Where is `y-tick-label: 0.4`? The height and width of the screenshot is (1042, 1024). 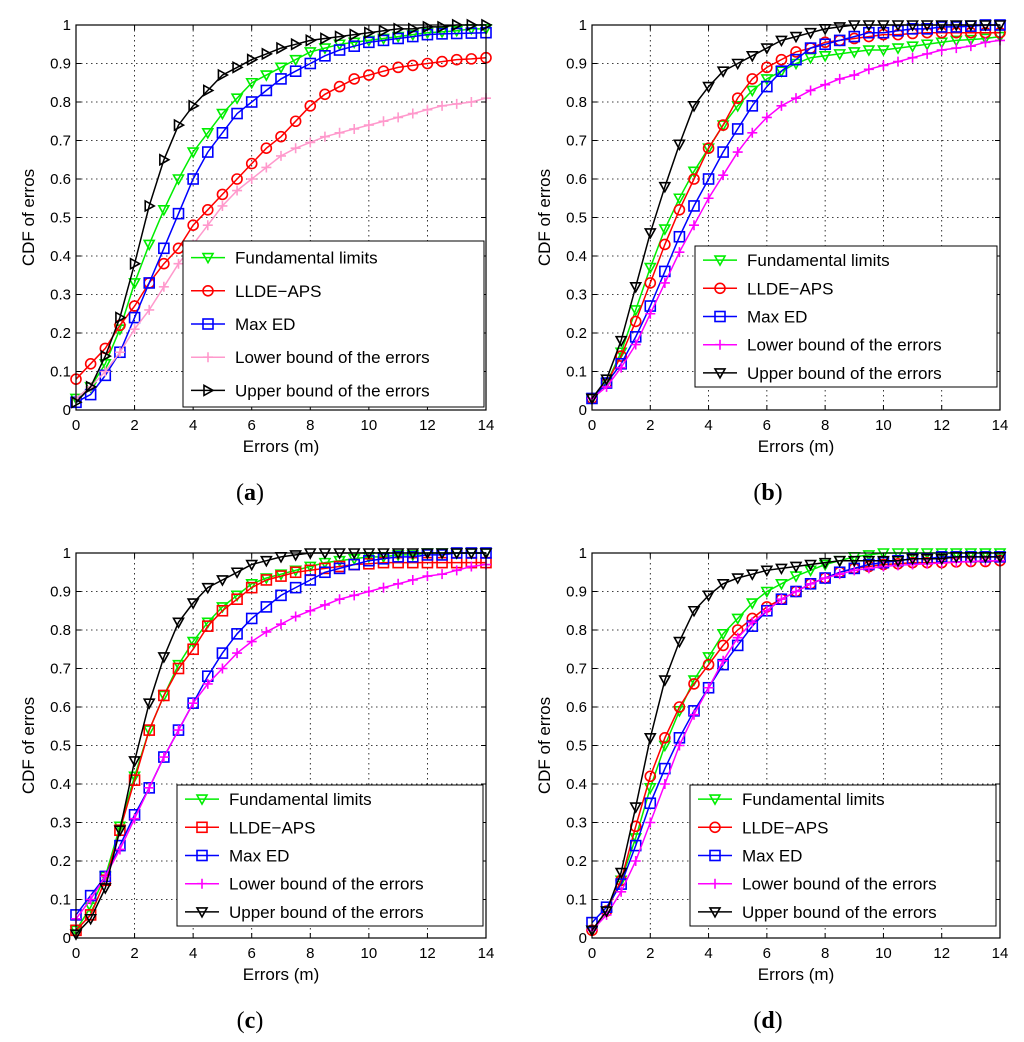
y-tick-label: 0.4 is located at coordinates (576, 256).